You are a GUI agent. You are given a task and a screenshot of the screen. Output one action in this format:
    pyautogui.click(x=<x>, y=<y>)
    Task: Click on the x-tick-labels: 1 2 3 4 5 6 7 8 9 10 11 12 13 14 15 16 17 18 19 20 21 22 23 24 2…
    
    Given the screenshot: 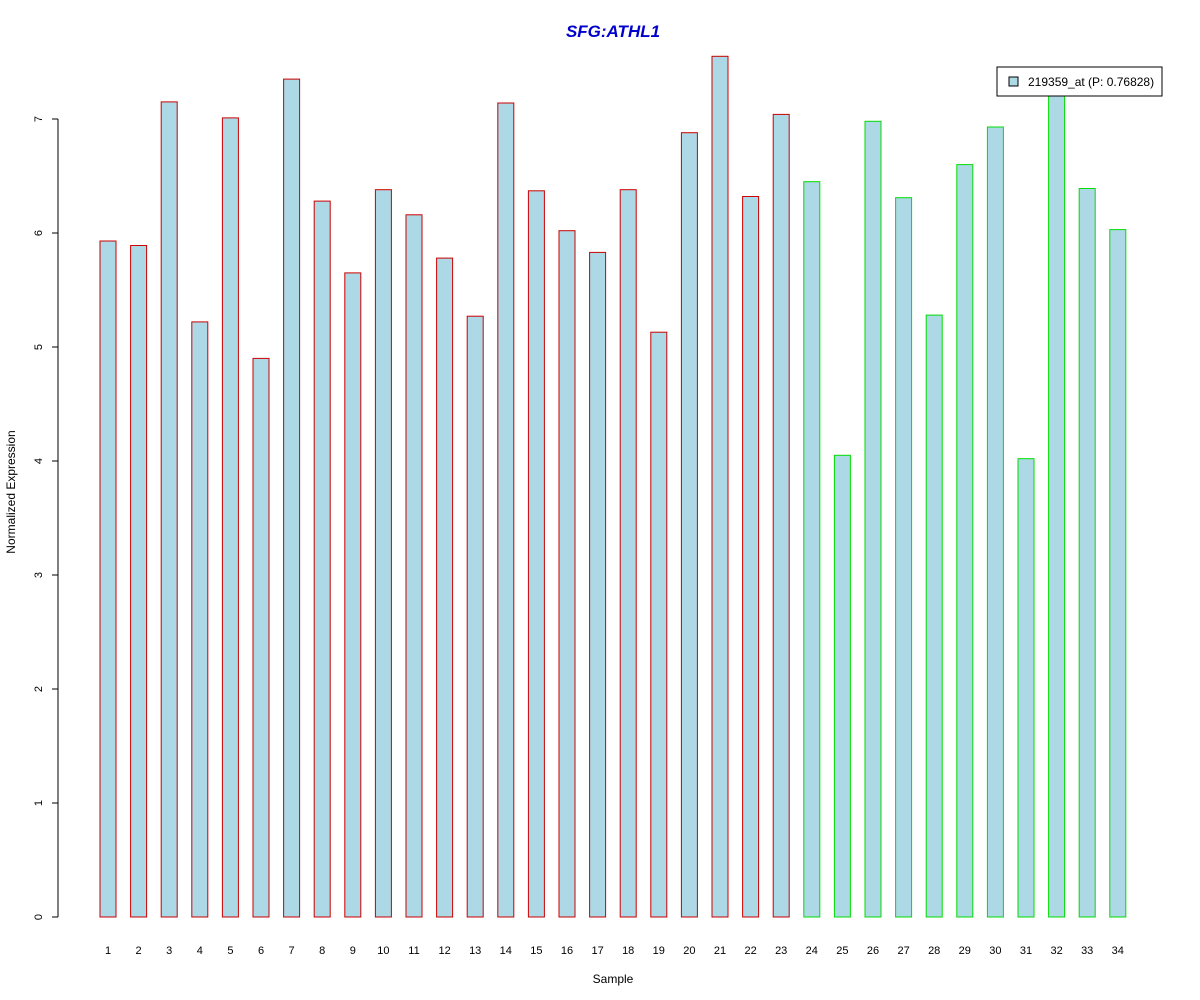 What is the action you would take?
    pyautogui.click(x=614, y=951)
    